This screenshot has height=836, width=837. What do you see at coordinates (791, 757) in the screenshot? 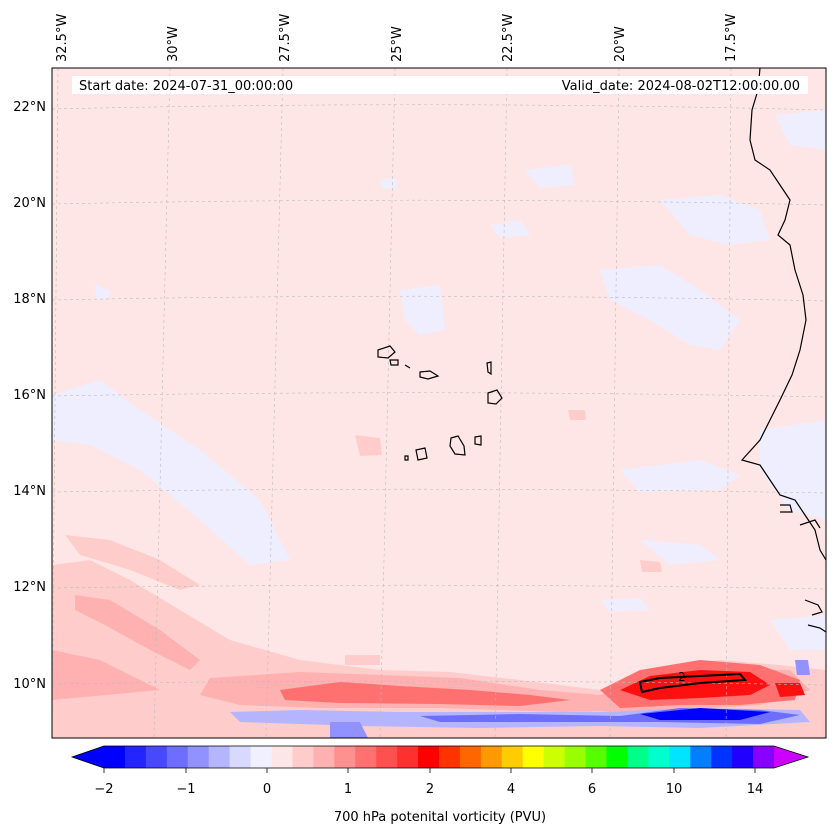
I see `colorbar-extend-high` at bounding box center [791, 757].